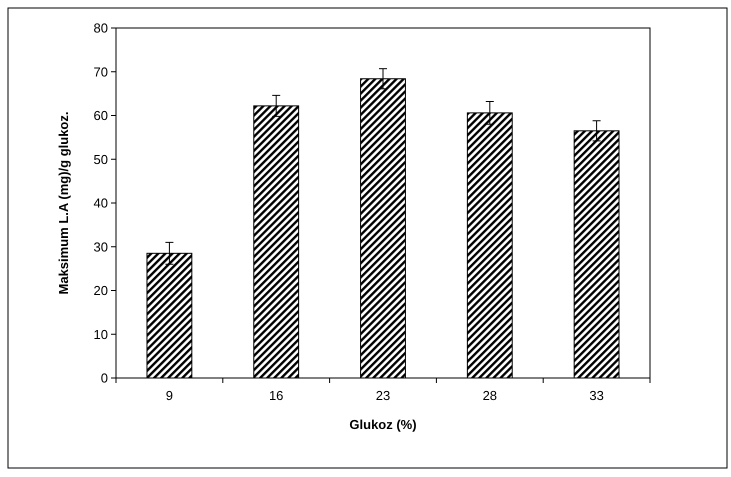 The width and height of the screenshot is (731, 477). What do you see at coordinates (596, 395) in the screenshot?
I see `x-tick-label: 33` at bounding box center [596, 395].